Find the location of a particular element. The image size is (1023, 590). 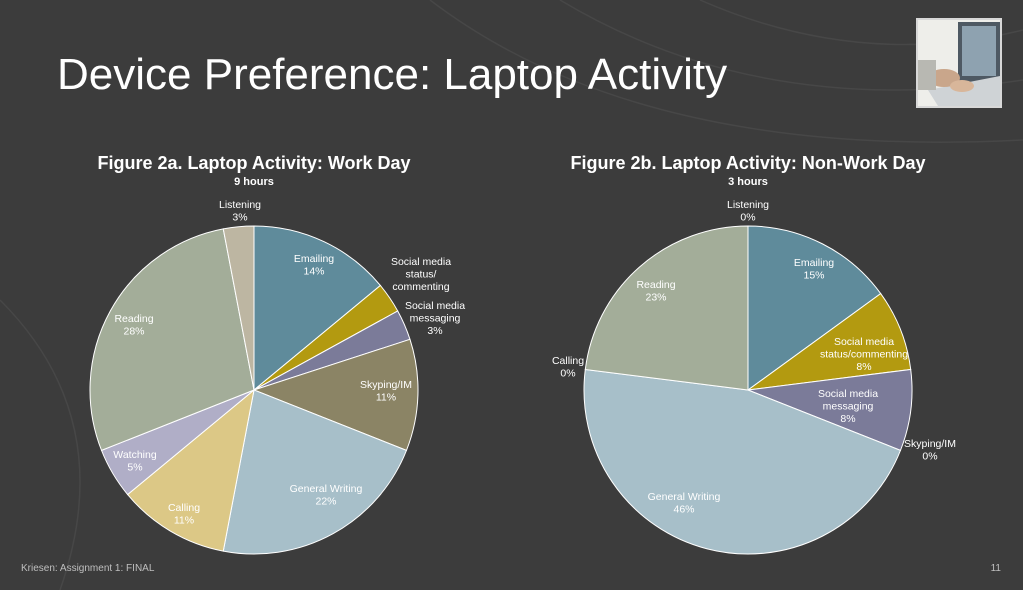

slice-label: Social media status/commenting 8% is located at coordinates (864, 354).